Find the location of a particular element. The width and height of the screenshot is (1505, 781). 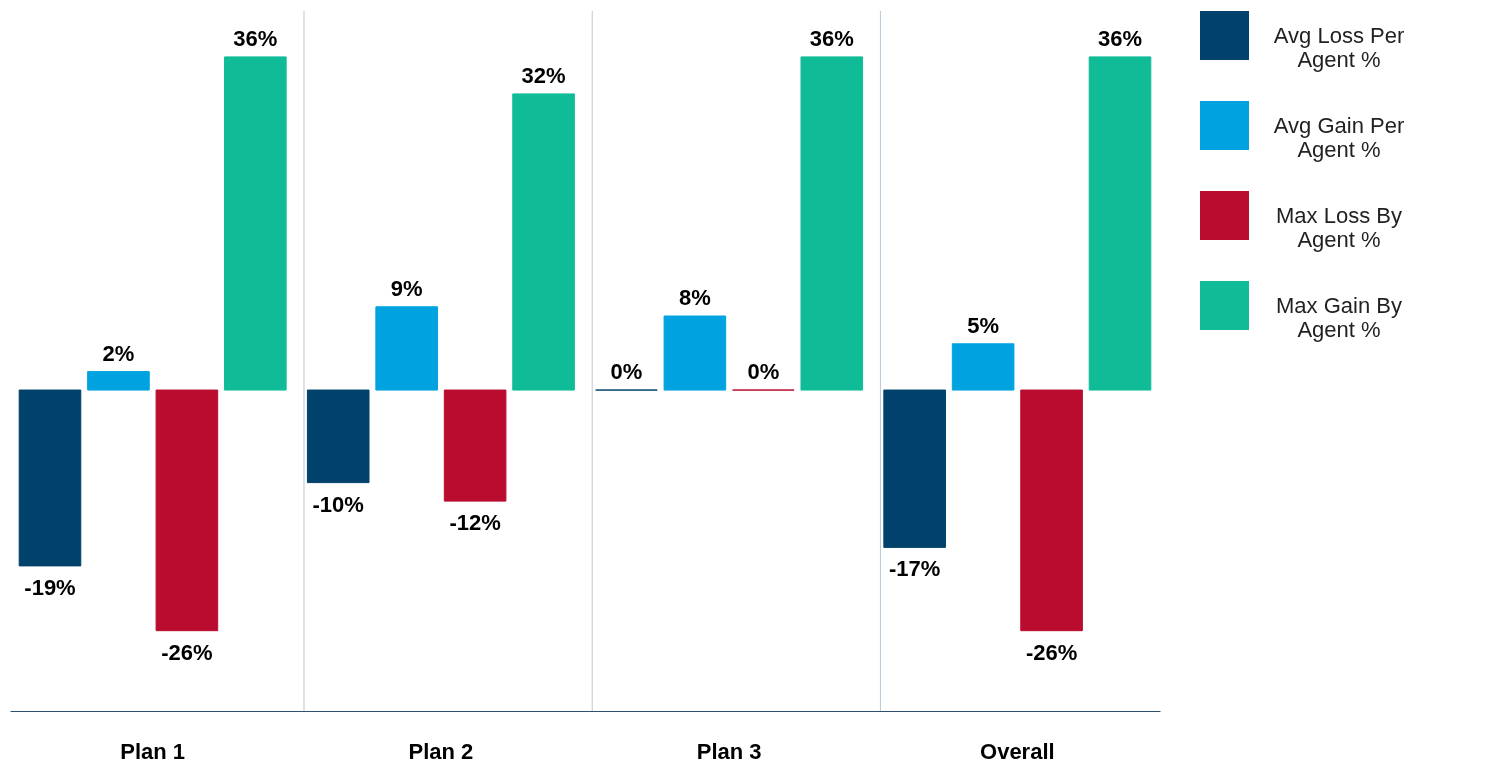

x-tick-label: Overall is located at coordinates (1017, 751).